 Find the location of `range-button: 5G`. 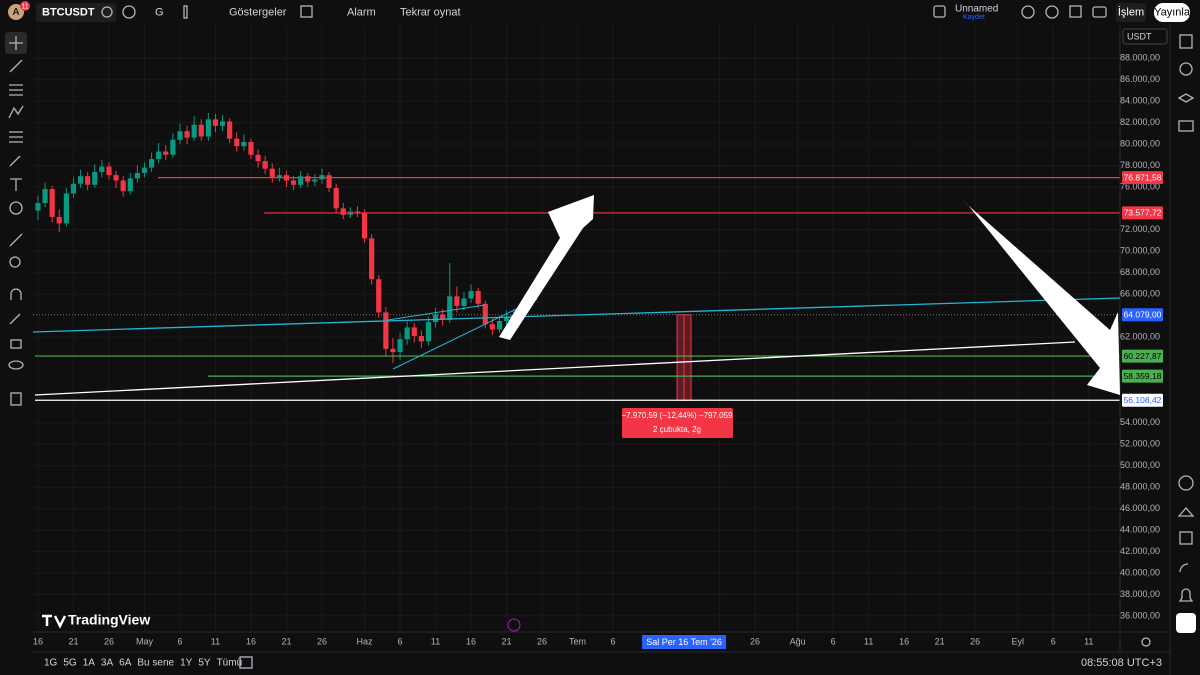

range-button: 5G is located at coordinates (70, 663).